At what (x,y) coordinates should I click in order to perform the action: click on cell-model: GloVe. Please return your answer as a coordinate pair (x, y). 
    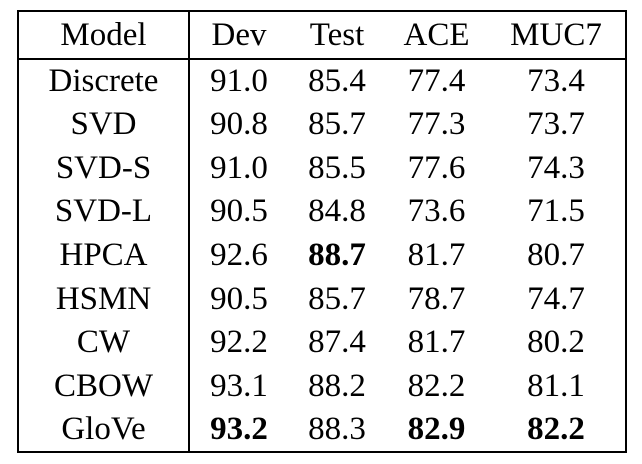
    Looking at the image, I should click on (104, 430).